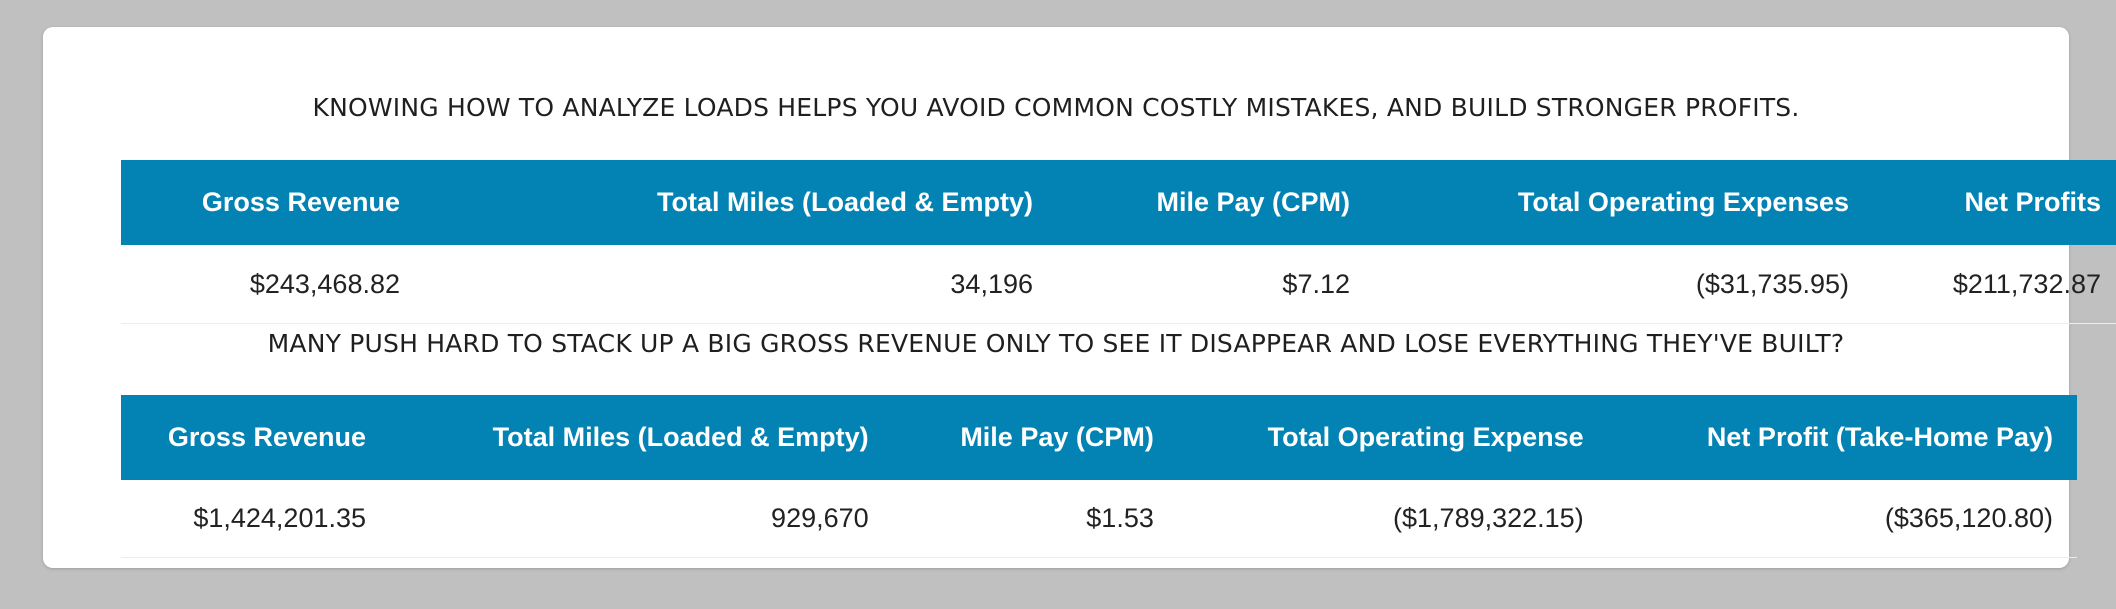  I want to click on cell-mile-pay: $1.53, so click(1035, 519).